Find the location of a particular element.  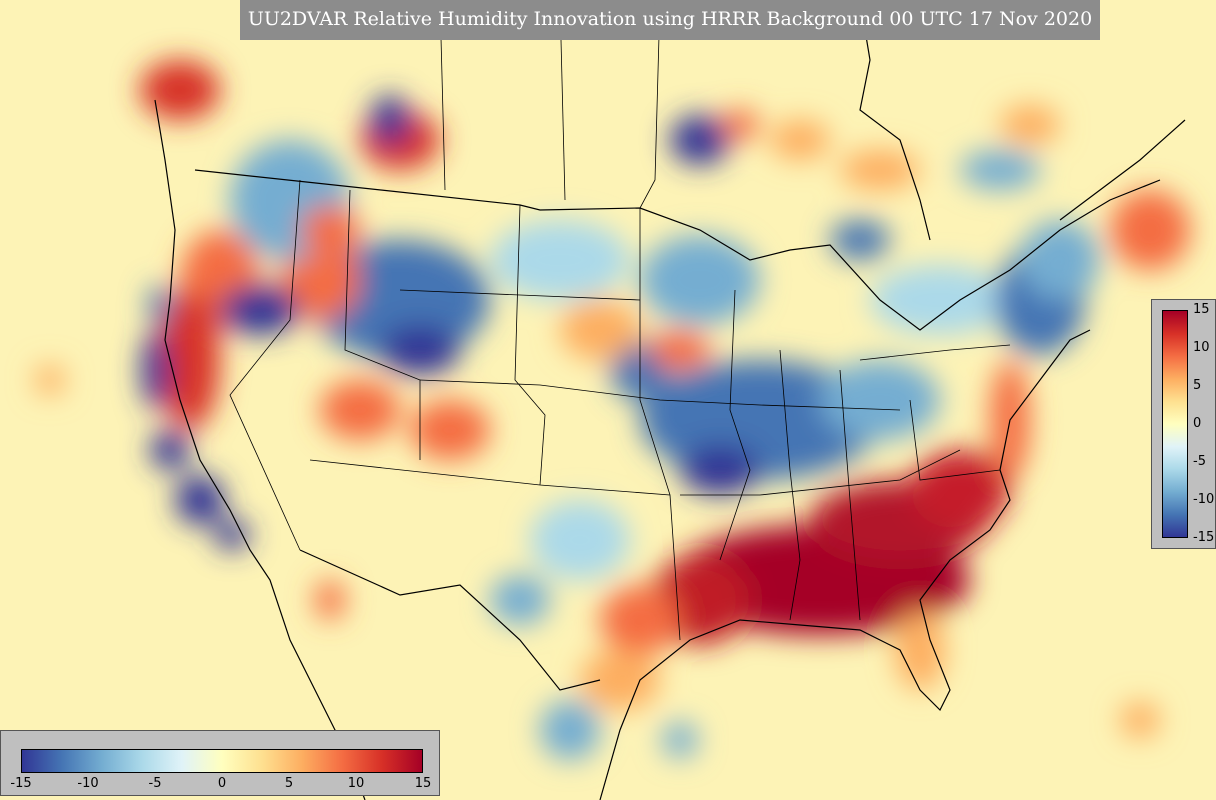

colorbar-horizontal: -15 -10 -5 0 5 10 15 is located at coordinates (220, 763).